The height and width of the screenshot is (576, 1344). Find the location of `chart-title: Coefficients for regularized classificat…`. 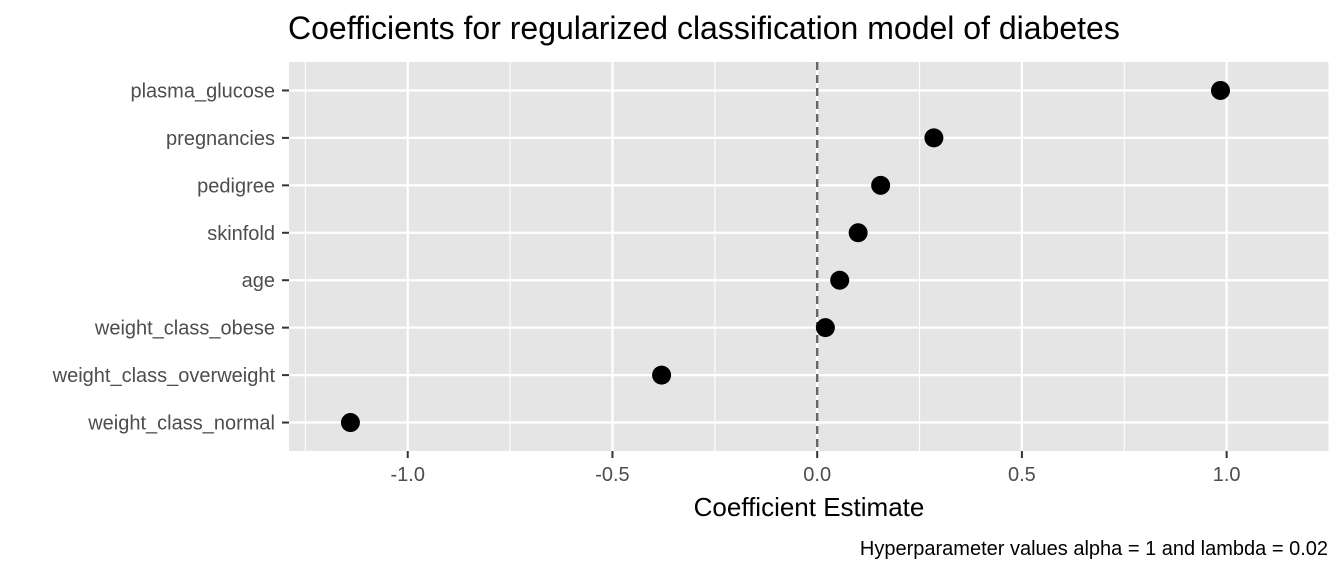

chart-title: Coefficients for regularized classificat… is located at coordinates (704, 28).